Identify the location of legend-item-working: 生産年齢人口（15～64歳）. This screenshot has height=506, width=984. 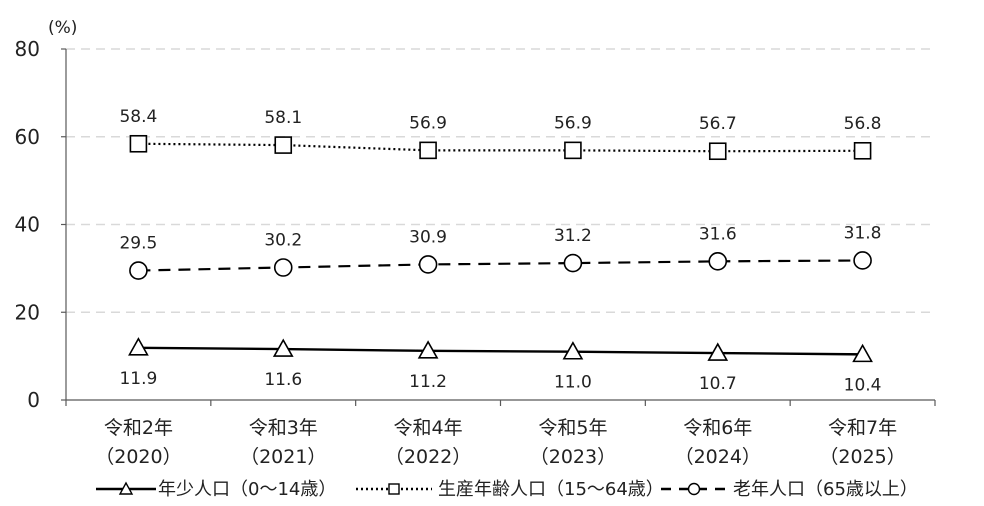
(510, 489).